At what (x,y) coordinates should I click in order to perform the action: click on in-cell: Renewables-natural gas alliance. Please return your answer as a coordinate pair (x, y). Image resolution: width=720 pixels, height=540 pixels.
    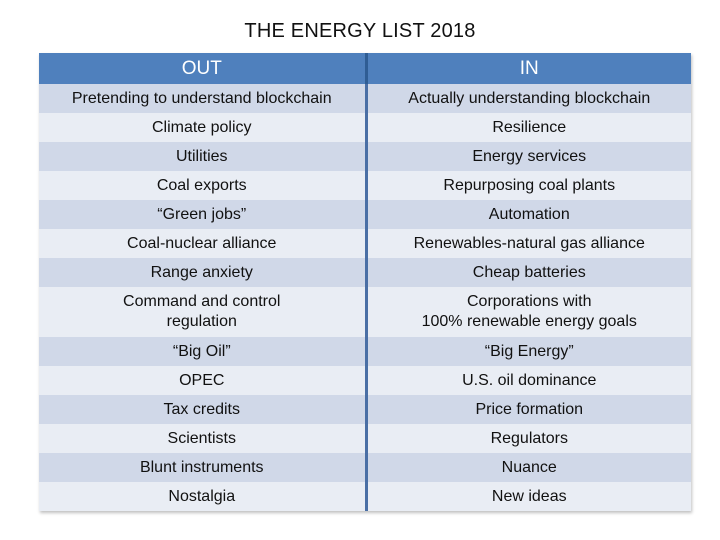
    Looking at the image, I should click on (528, 243).